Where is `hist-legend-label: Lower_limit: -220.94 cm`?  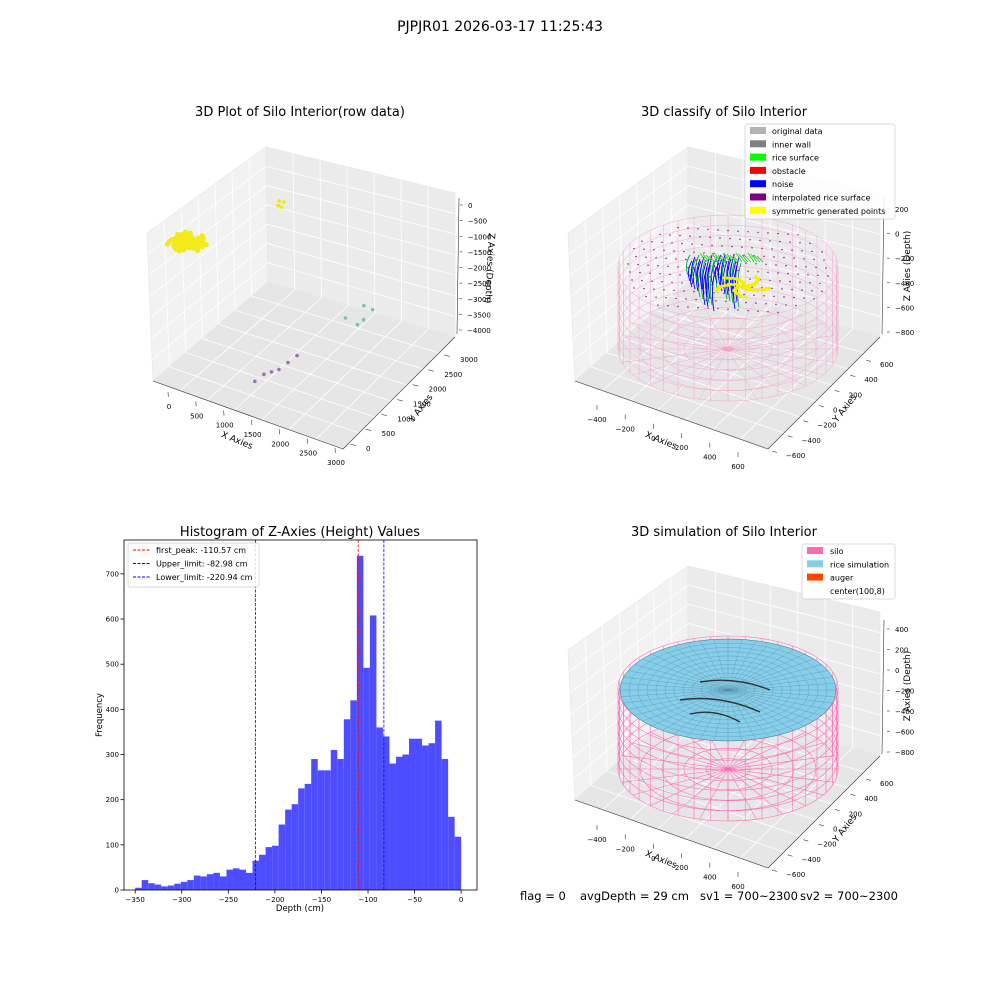 hist-legend-label: Lower_limit: -220.94 cm is located at coordinates (204, 577).